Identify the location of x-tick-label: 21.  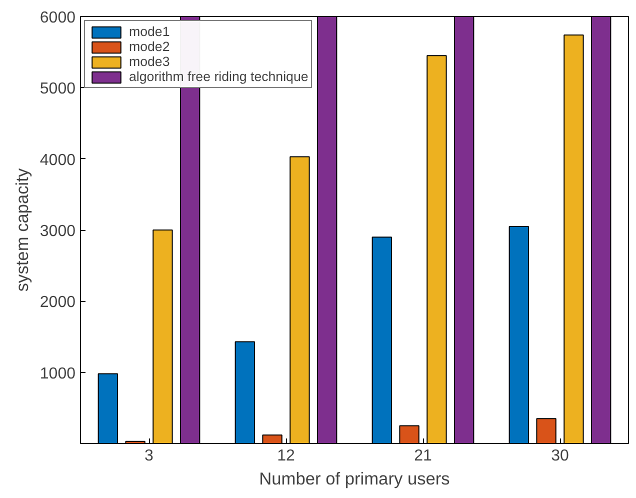
(423, 456).